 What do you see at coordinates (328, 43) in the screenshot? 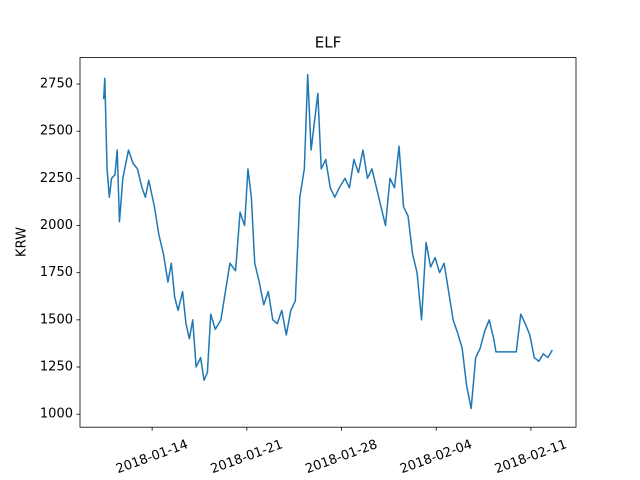
I see `chart-title: ELF` at bounding box center [328, 43].